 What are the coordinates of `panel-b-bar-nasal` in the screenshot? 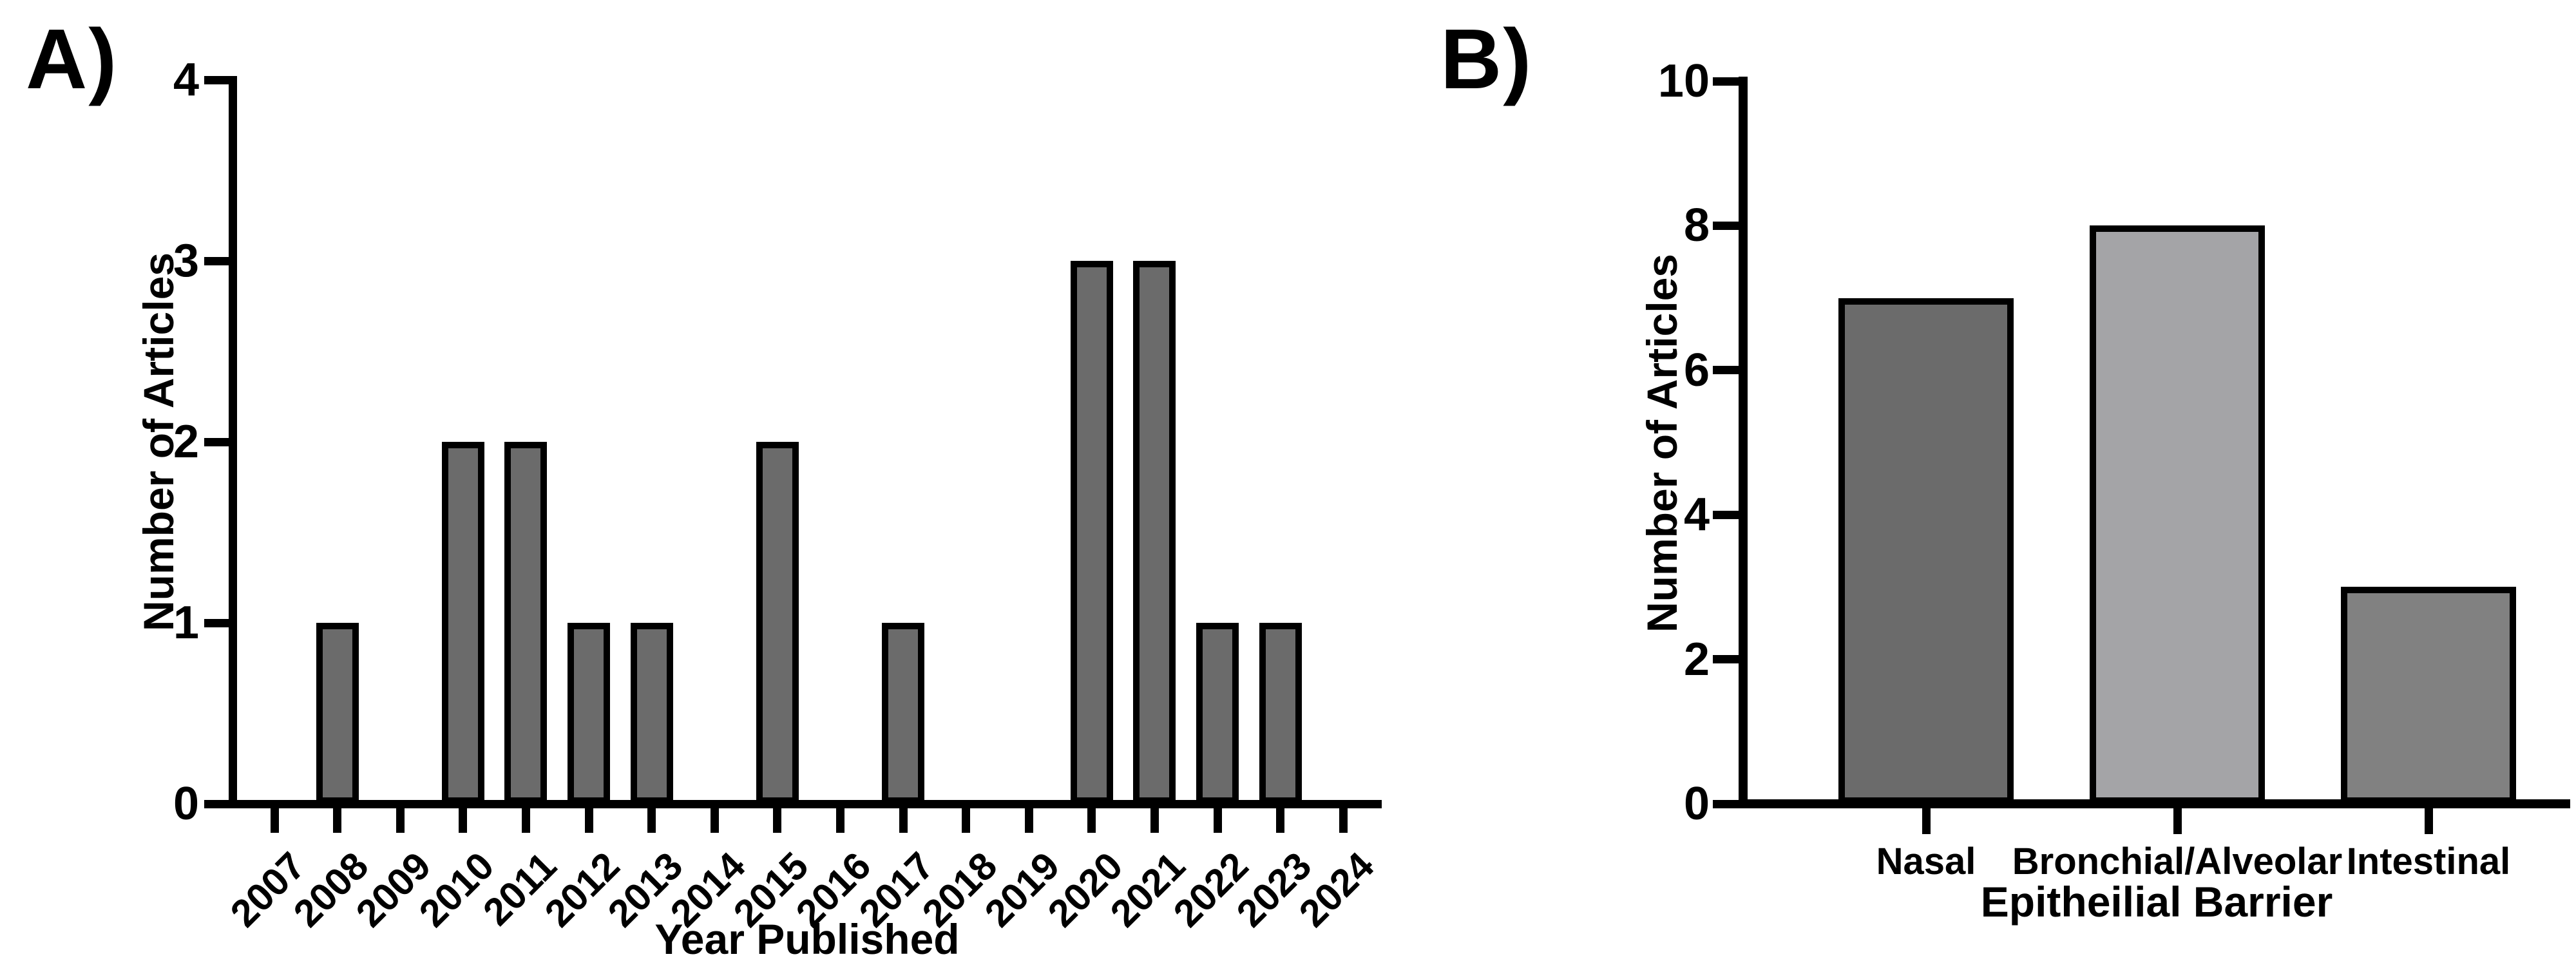 It's located at (1926, 551).